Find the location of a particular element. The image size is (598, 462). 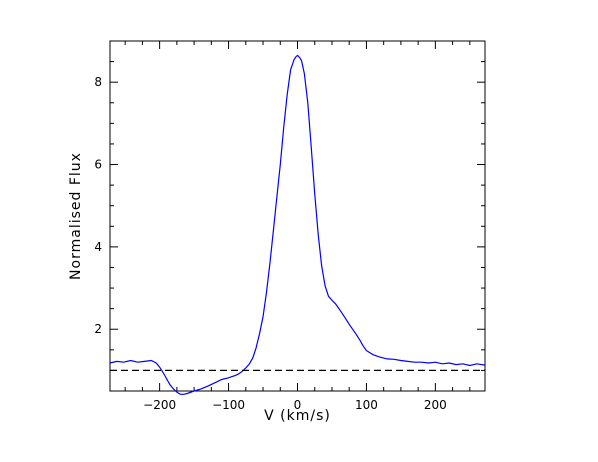

x-tick-label: −100 is located at coordinates (228, 405).